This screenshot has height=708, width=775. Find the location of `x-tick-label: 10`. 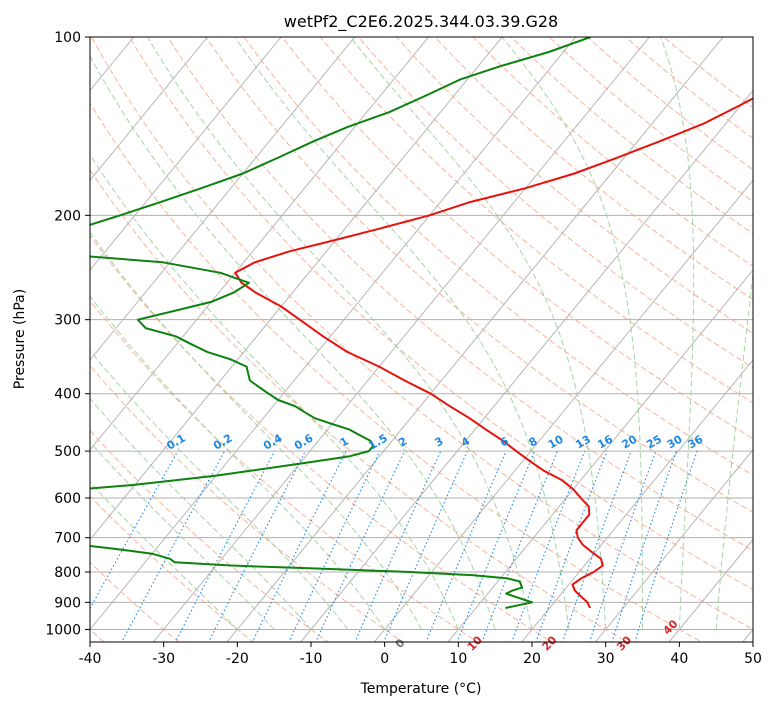

x-tick-label: 10 is located at coordinates (458, 659).